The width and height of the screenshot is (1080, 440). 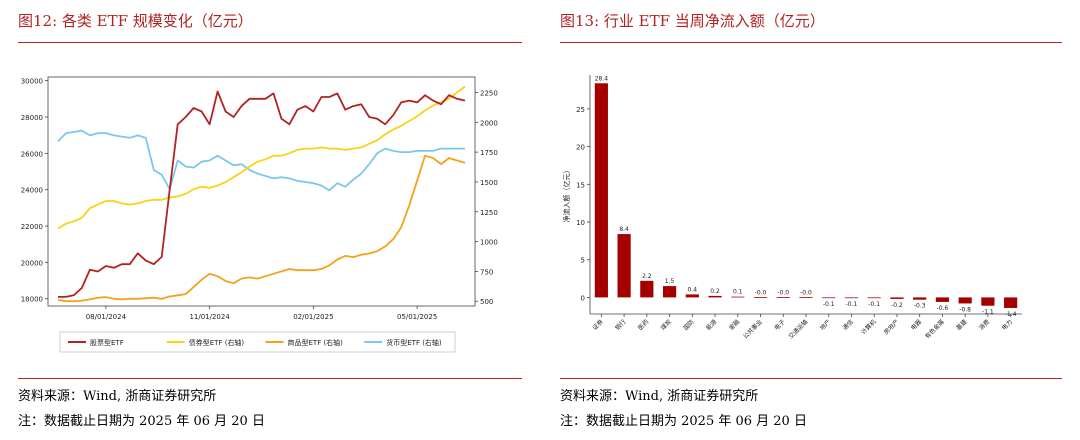 What do you see at coordinates (961, 325) in the screenshot?
I see `bar-x-tick-label-16: 基建` at bounding box center [961, 325].